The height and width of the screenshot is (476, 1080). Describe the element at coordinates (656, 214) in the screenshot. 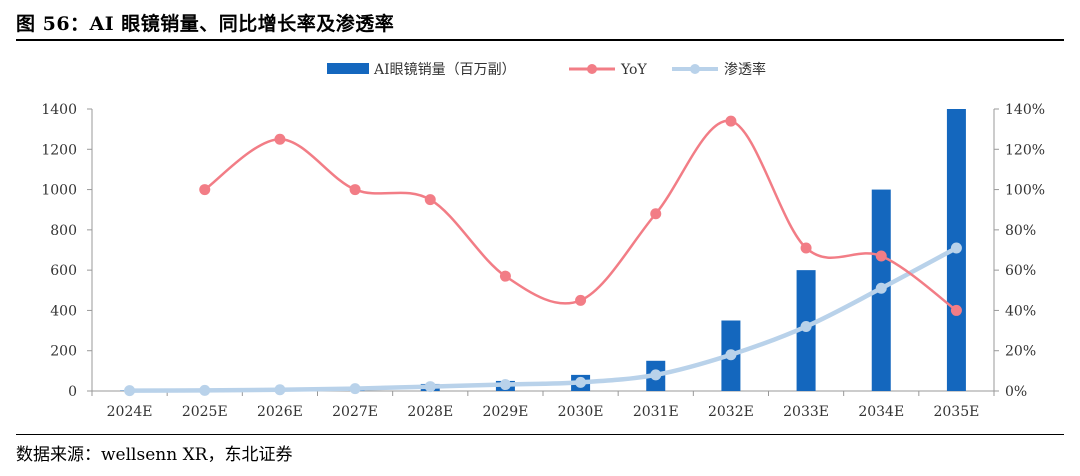

I see `point-yoy-2031E` at that location.